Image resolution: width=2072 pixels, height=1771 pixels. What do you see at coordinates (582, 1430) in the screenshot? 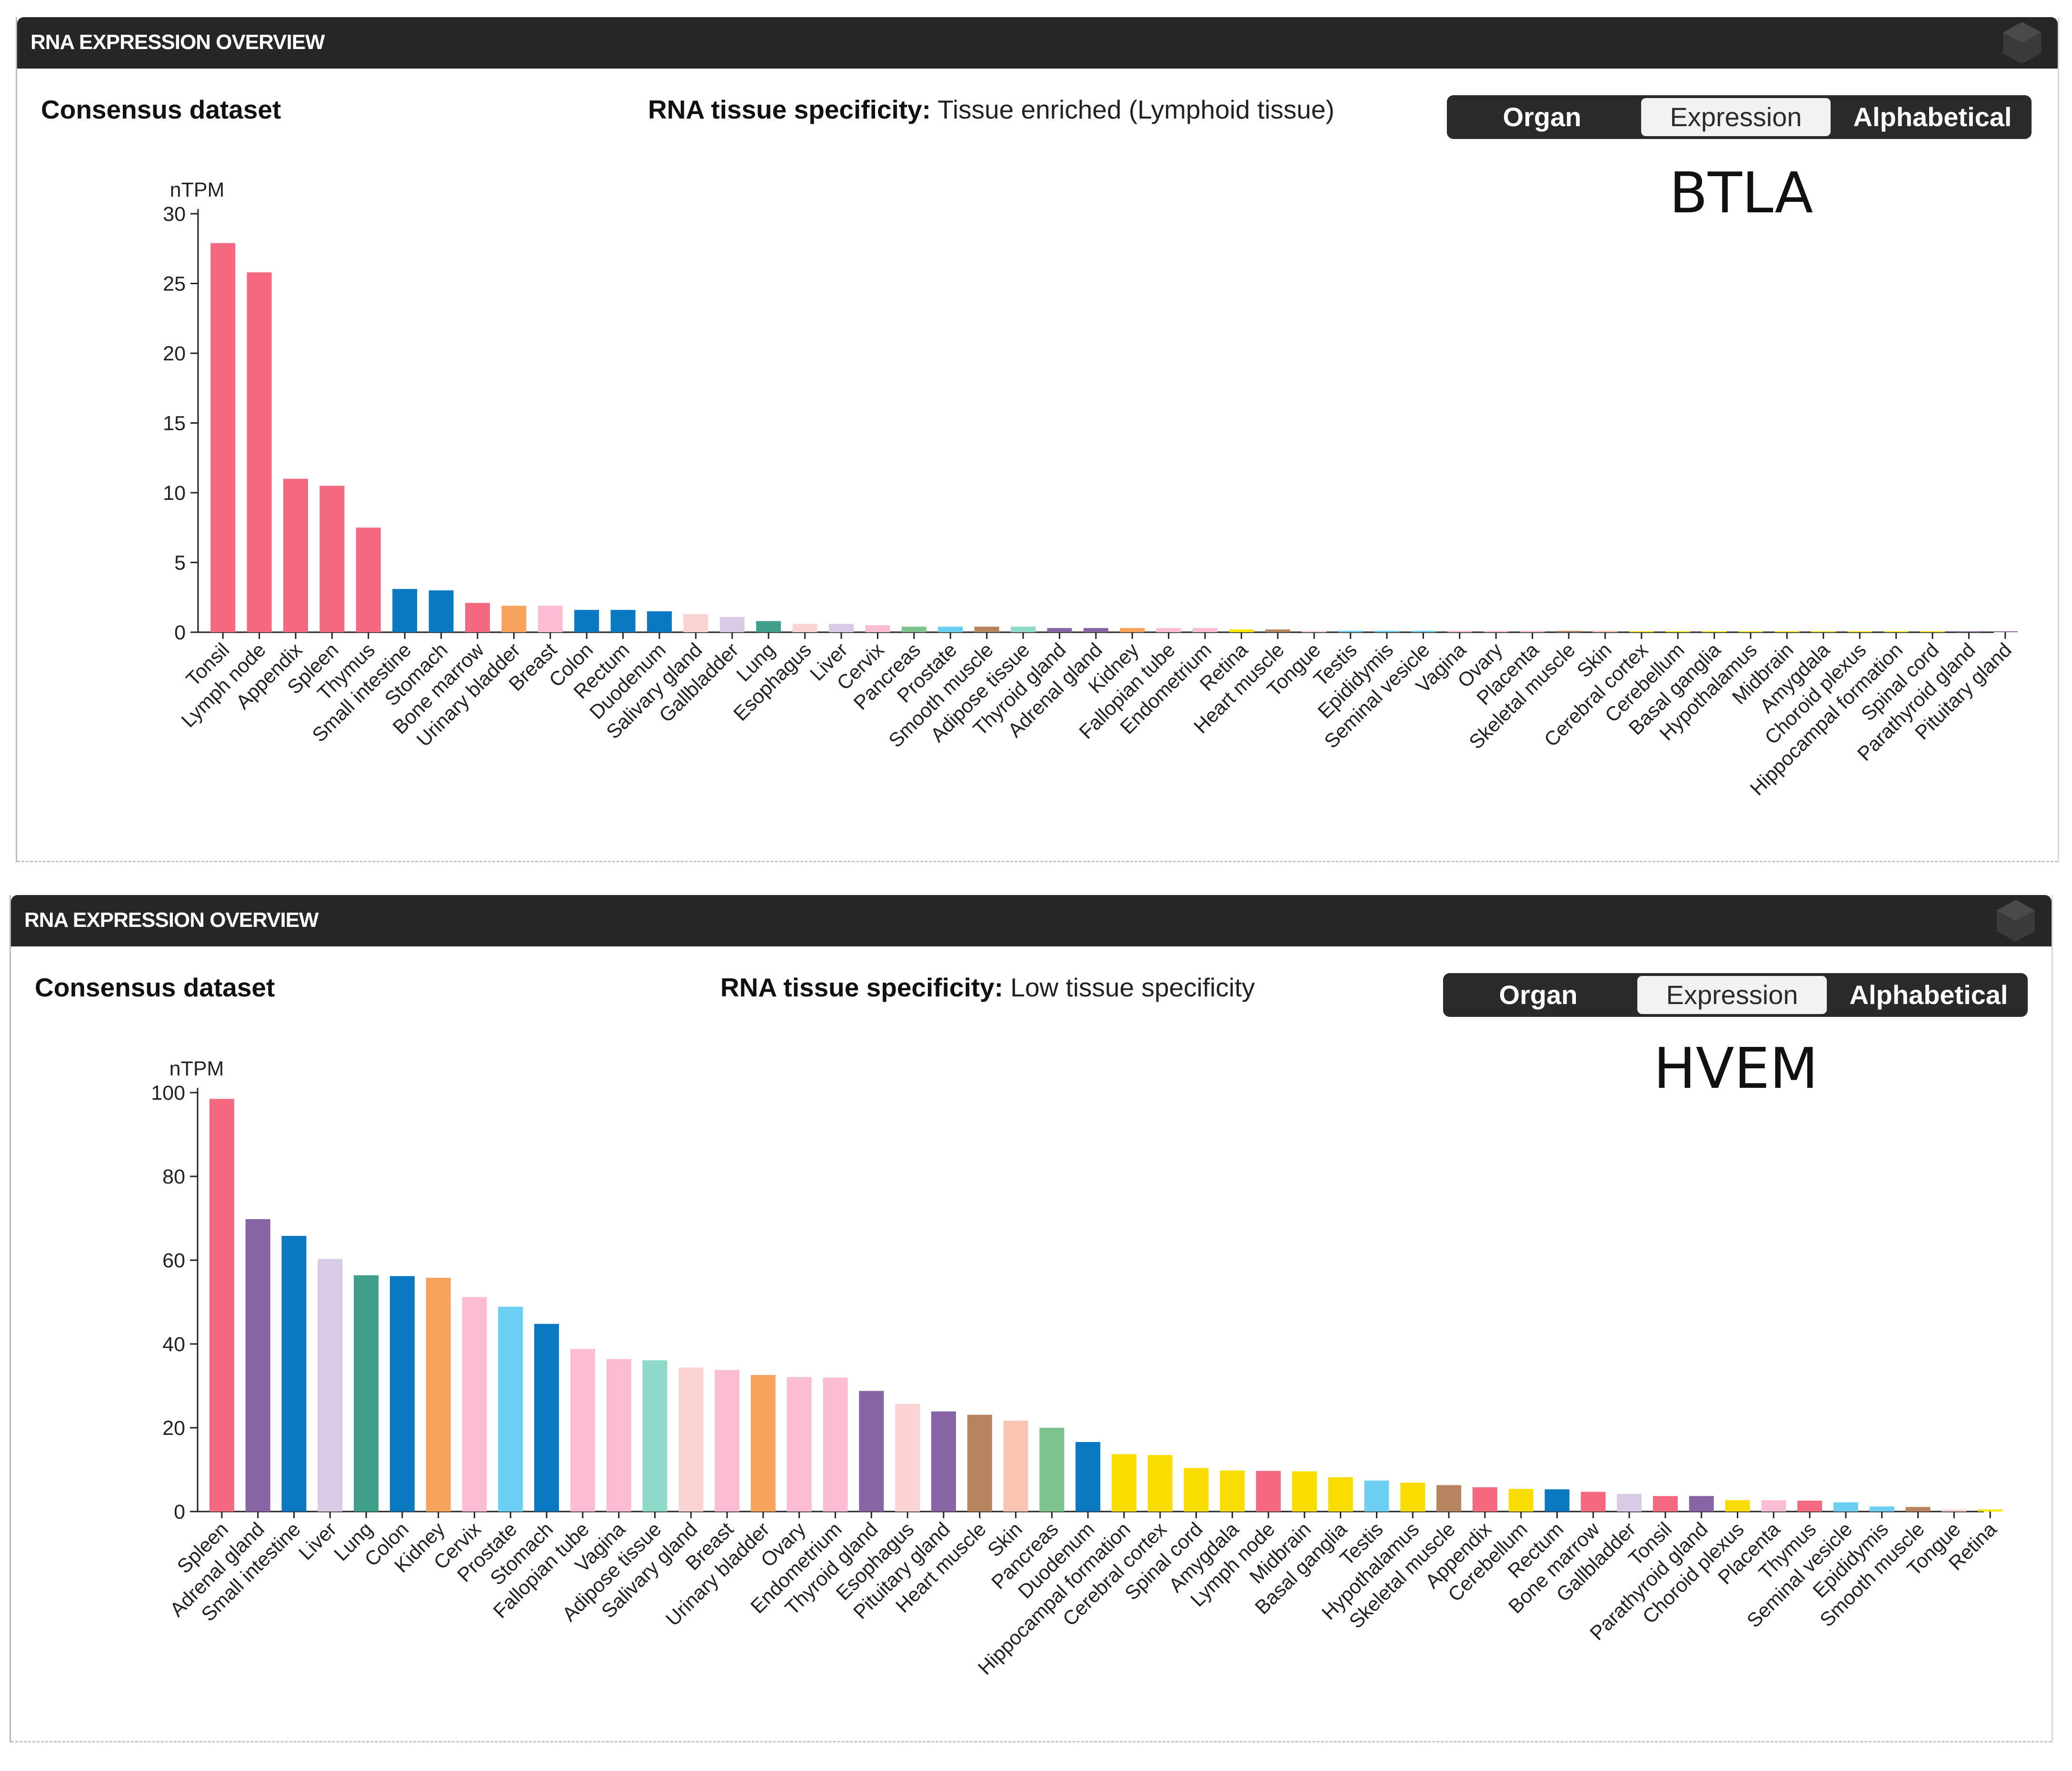
I see `bar-fallopian-tube` at bounding box center [582, 1430].